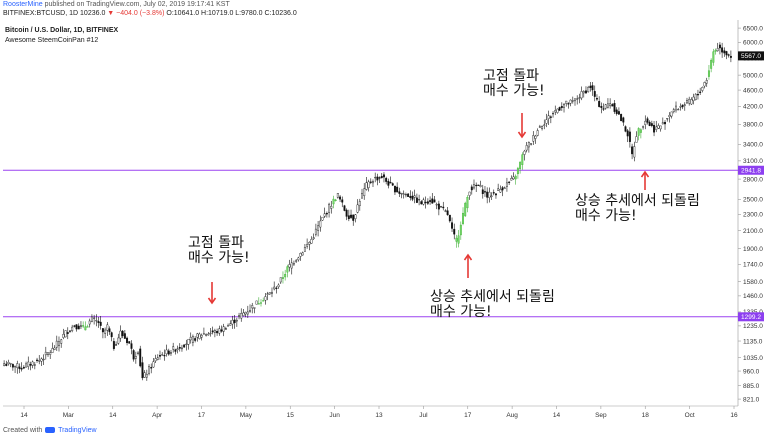  What do you see at coordinates (753, 161) in the screenshot?
I see `y-tick-label: 3100.0` at bounding box center [753, 161].